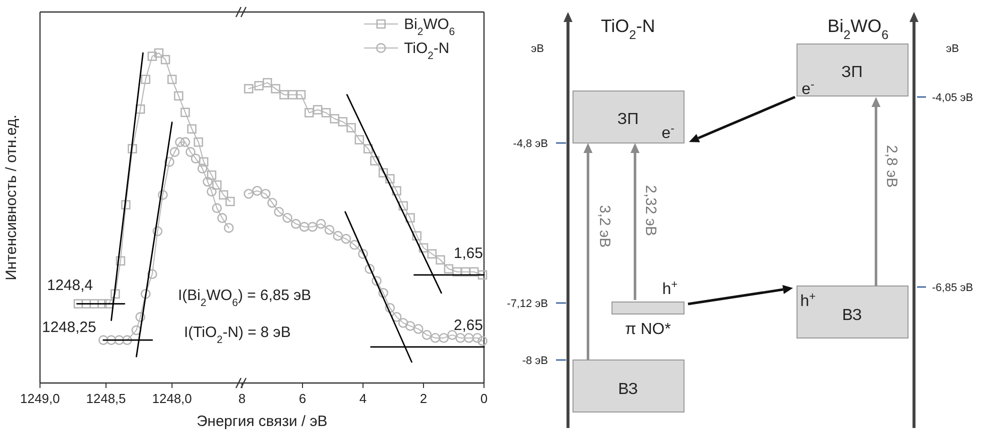 Image resolution: width=983 pixels, height=432 pixels. Describe the element at coordinates (427, 51) in the screenshot. I see `legend-label: TiO$_{2}$-N` at that location.